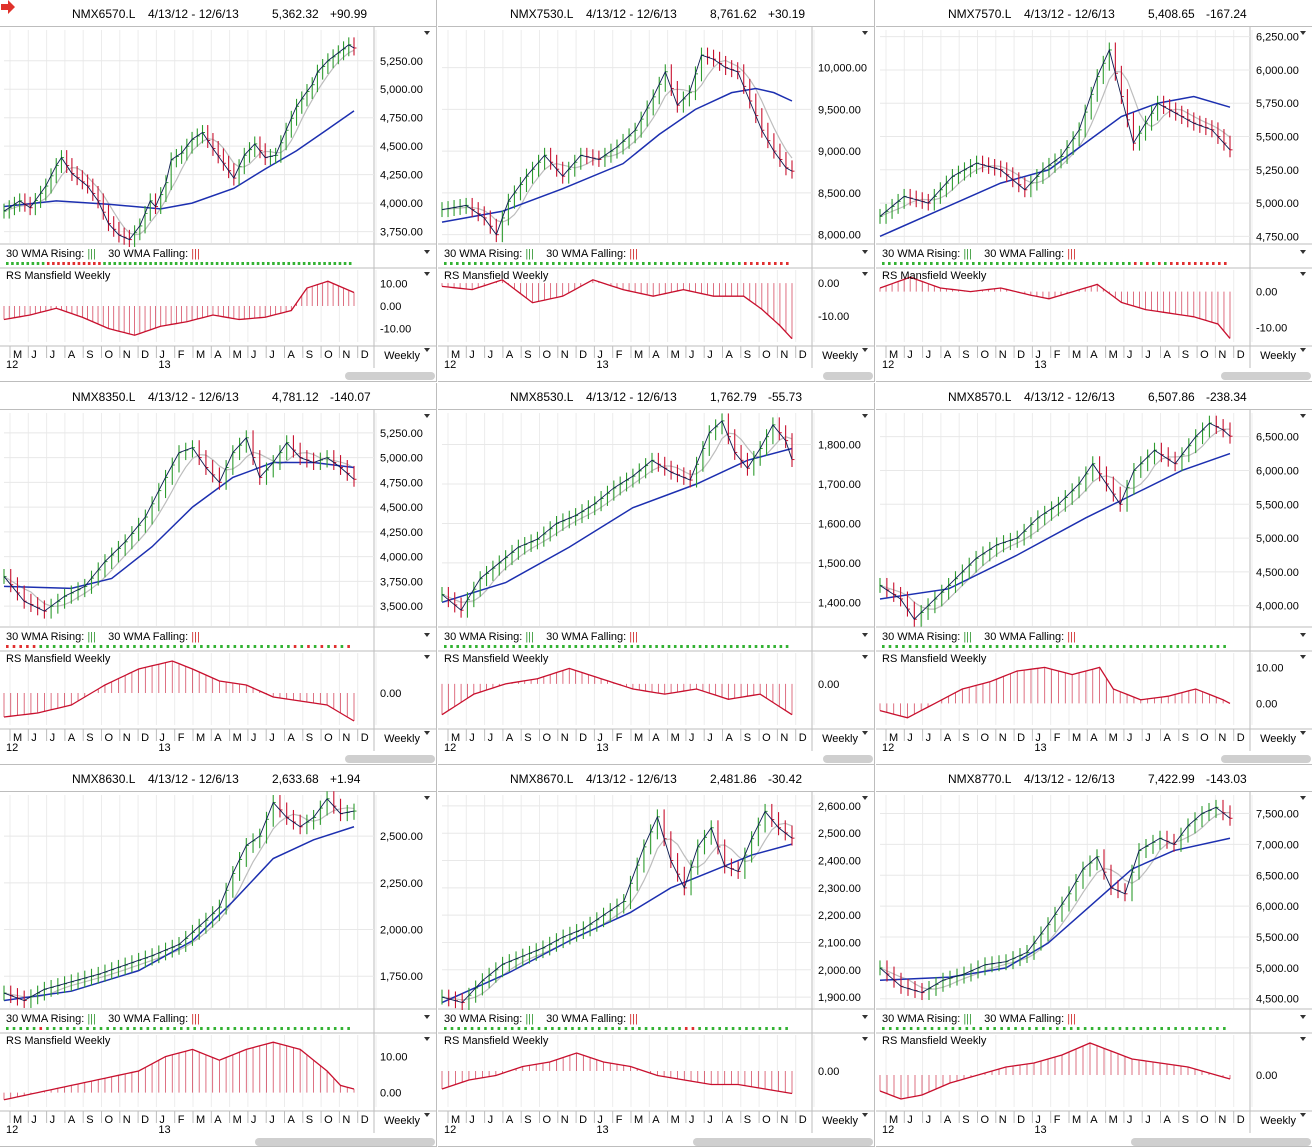 This screenshot has height=1147, width=1312. Describe the element at coordinates (1055, 132) in the screenshot. I see `price-line` at that location.